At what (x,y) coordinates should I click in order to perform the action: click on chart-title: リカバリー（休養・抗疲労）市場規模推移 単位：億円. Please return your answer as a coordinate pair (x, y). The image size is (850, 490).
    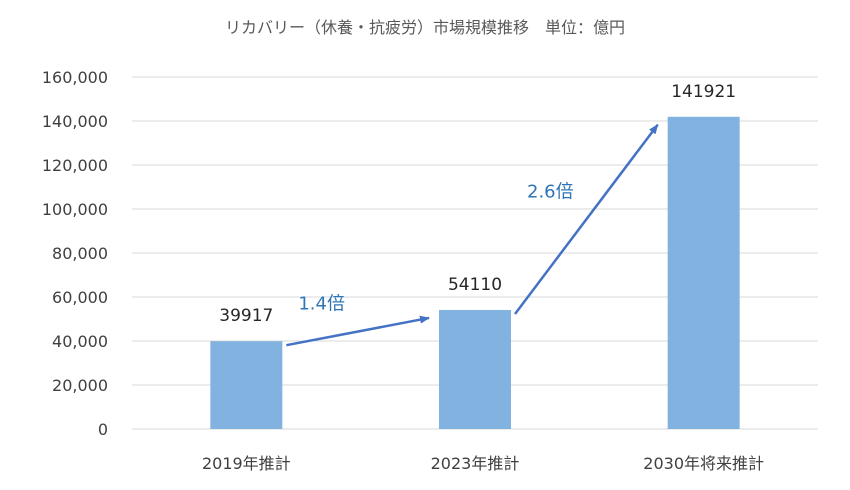
    Looking at the image, I should click on (424, 27).